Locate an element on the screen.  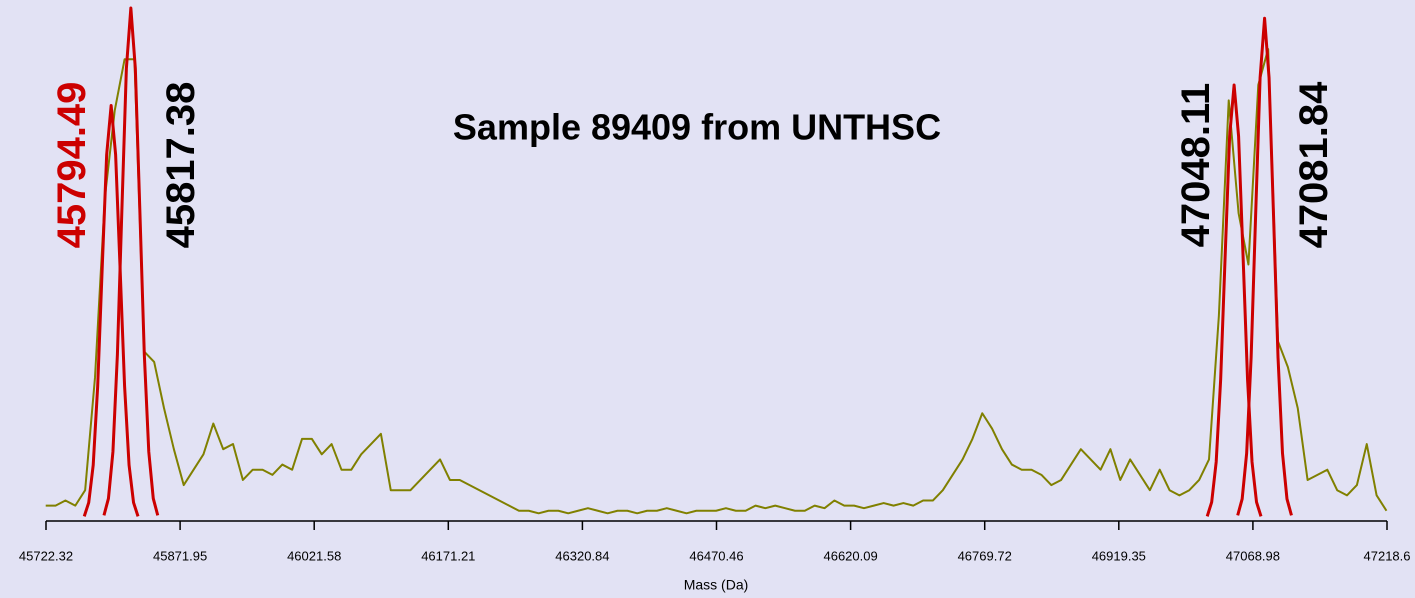
peak-label: 47048.11 is located at coordinates (1196, 165).